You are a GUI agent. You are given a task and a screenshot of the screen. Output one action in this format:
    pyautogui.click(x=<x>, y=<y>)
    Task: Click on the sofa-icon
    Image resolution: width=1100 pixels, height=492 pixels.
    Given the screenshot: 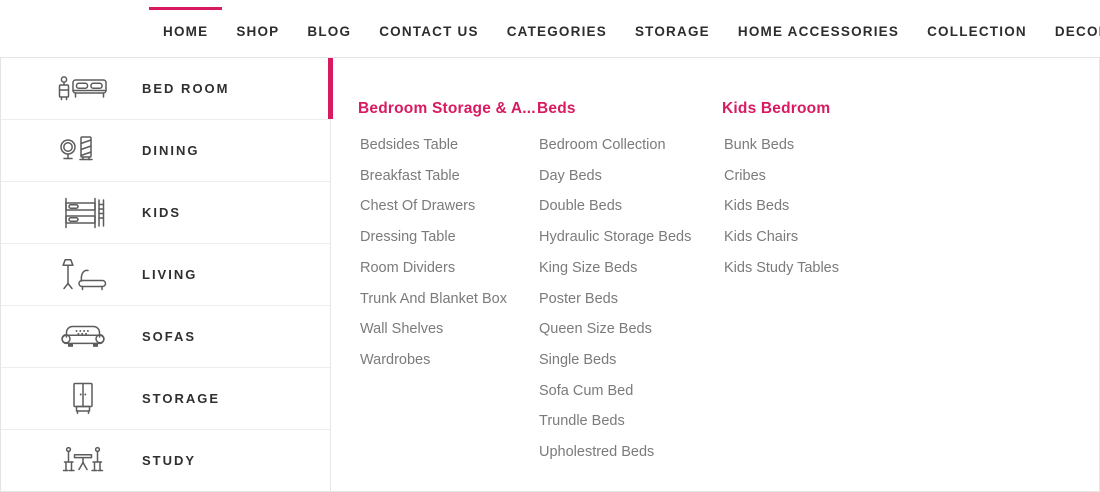 What is the action you would take?
    pyautogui.click(x=83, y=337)
    